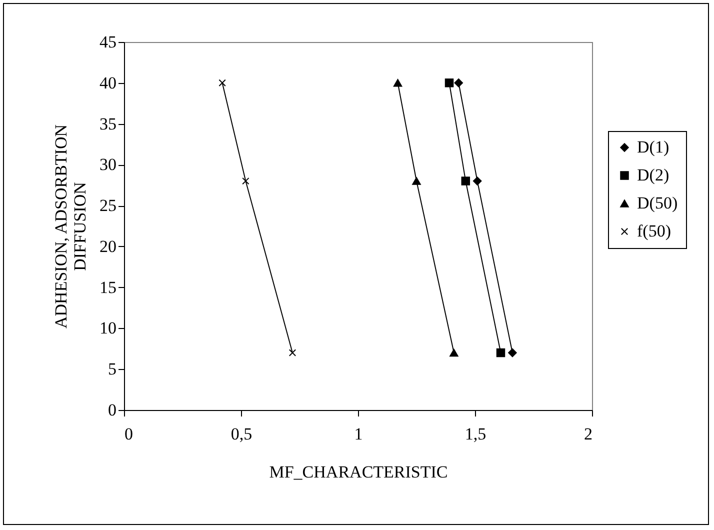 This screenshot has width=714, height=530. I want to click on y-tick-label: 25, so click(108, 206).